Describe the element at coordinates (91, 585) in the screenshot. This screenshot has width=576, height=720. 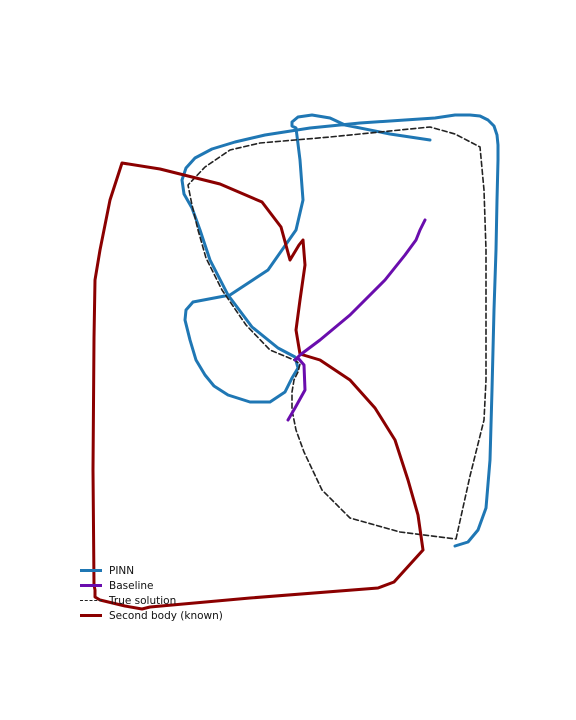
I see `legend-swatch-baseline` at that location.